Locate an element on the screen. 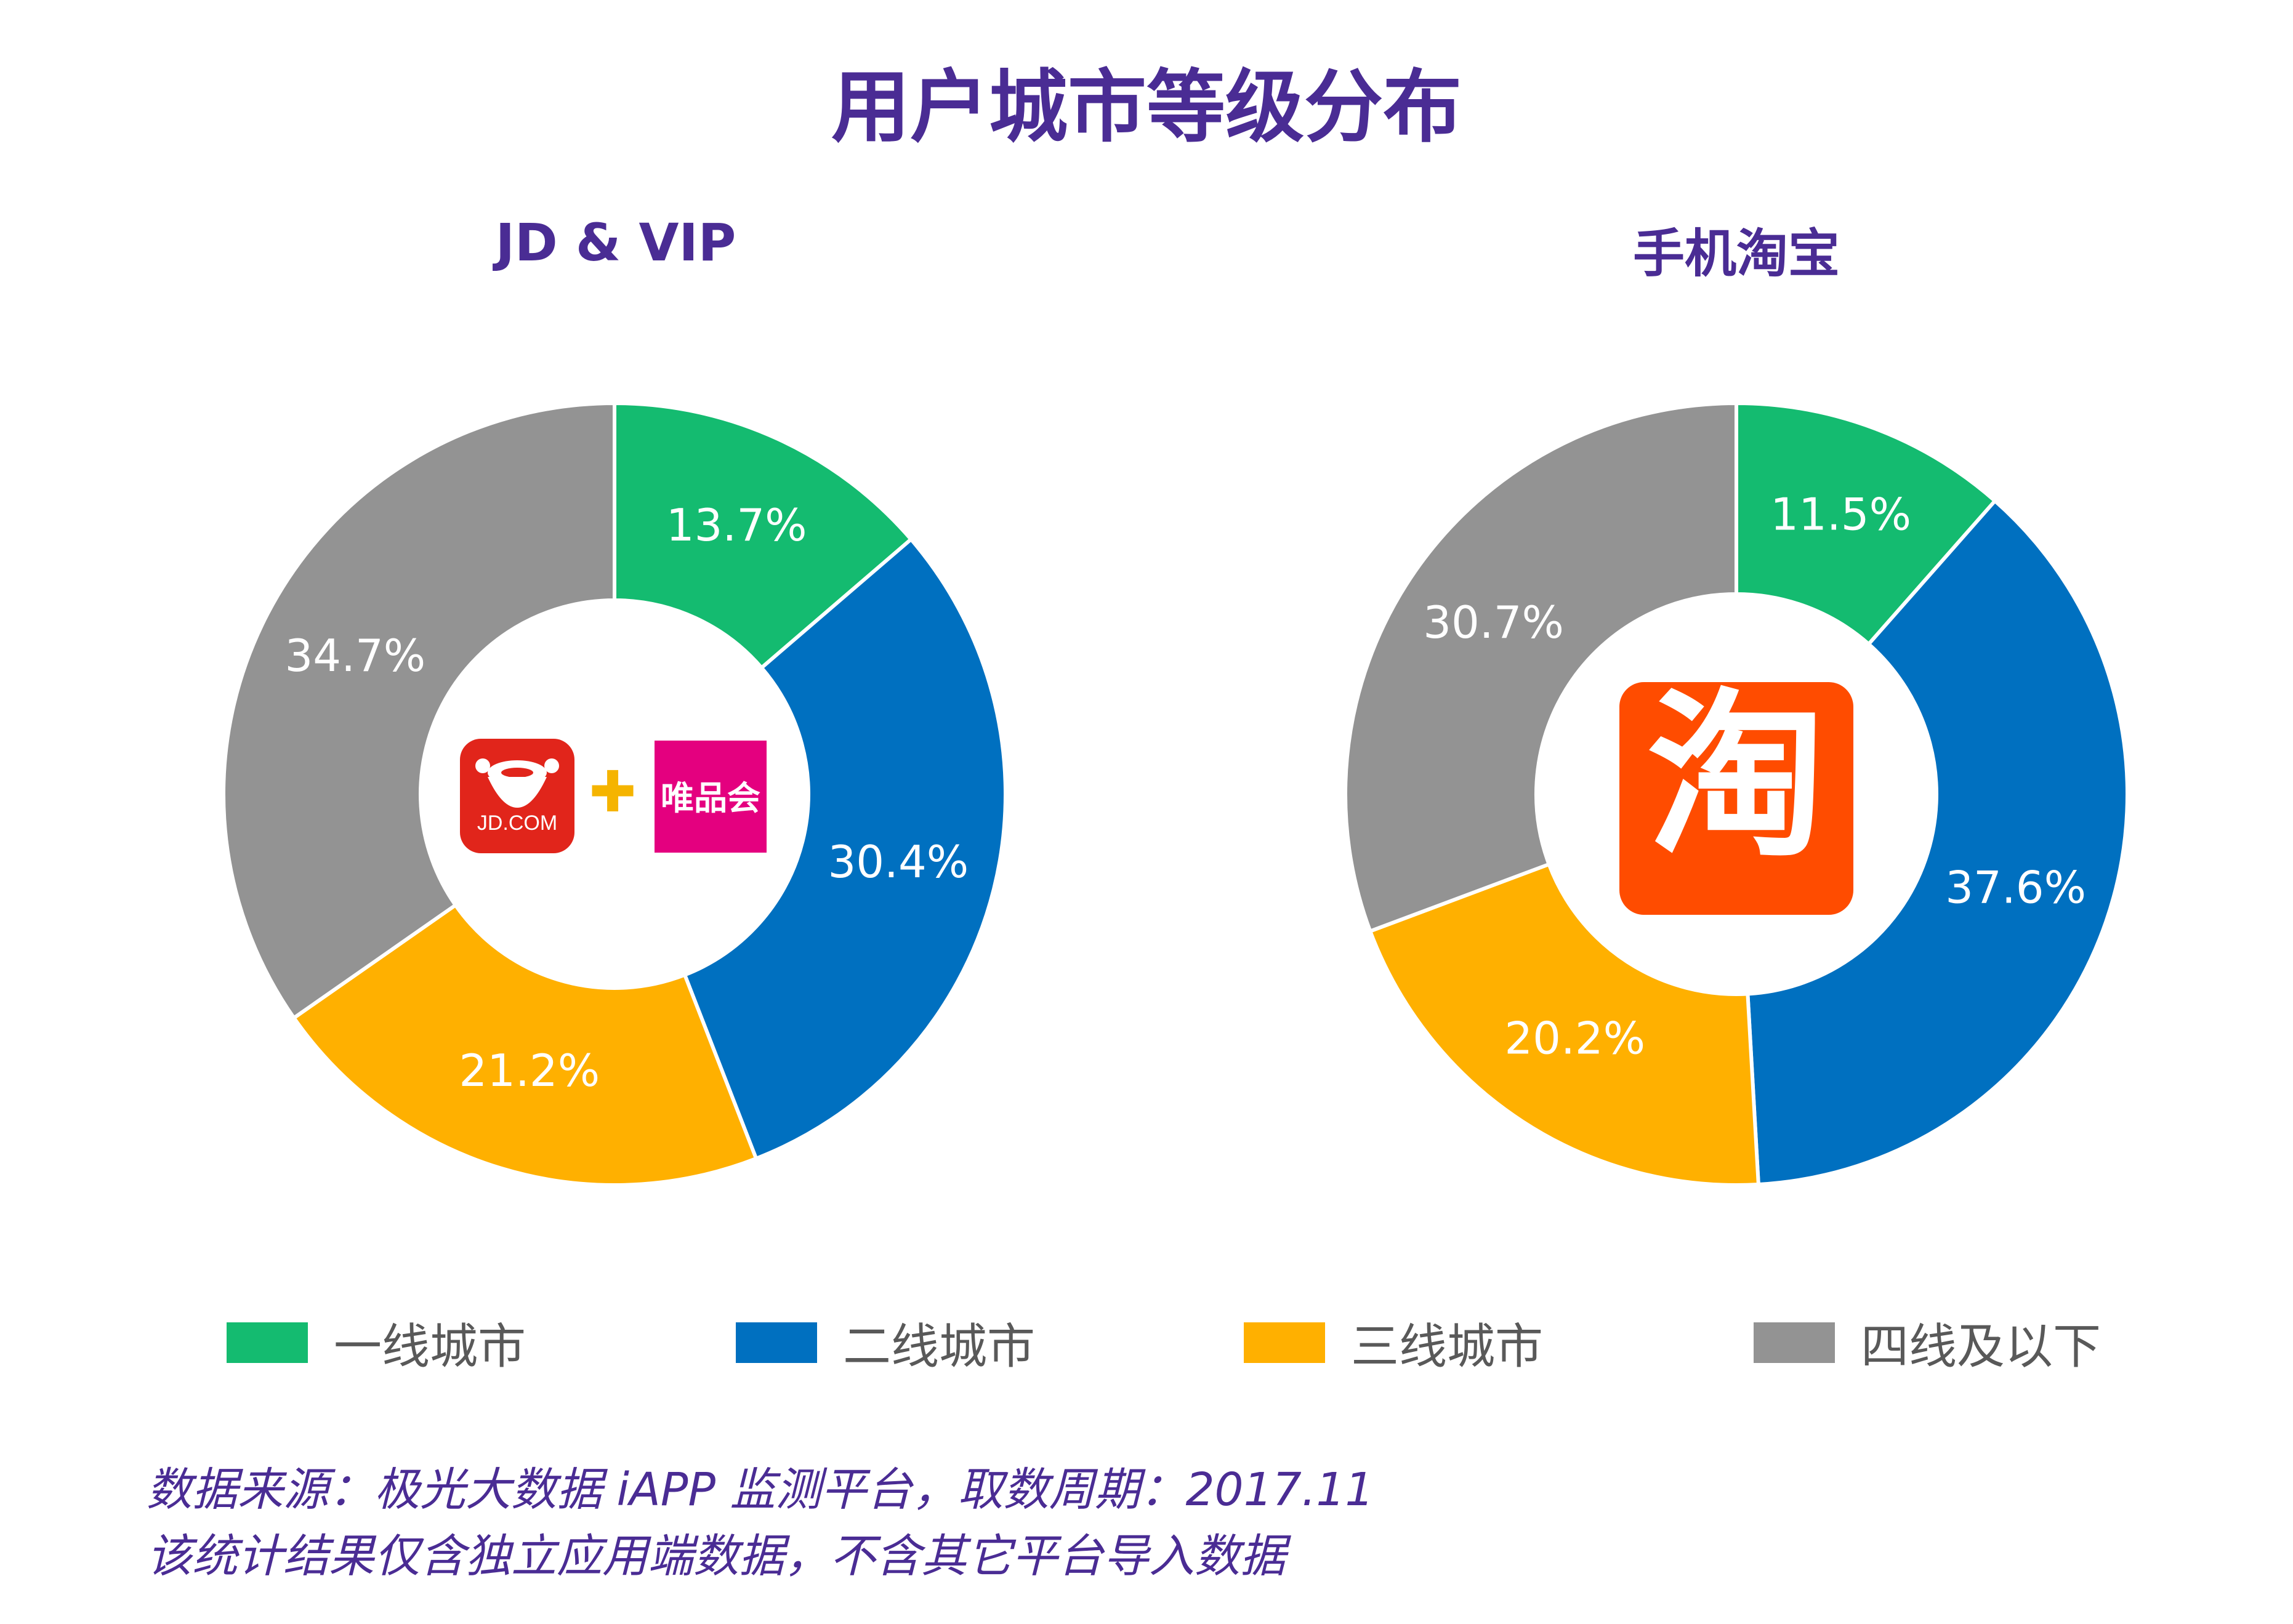 The width and height of the screenshot is (2293, 1624). taobao-logo: 淘 is located at coordinates (1736, 794).